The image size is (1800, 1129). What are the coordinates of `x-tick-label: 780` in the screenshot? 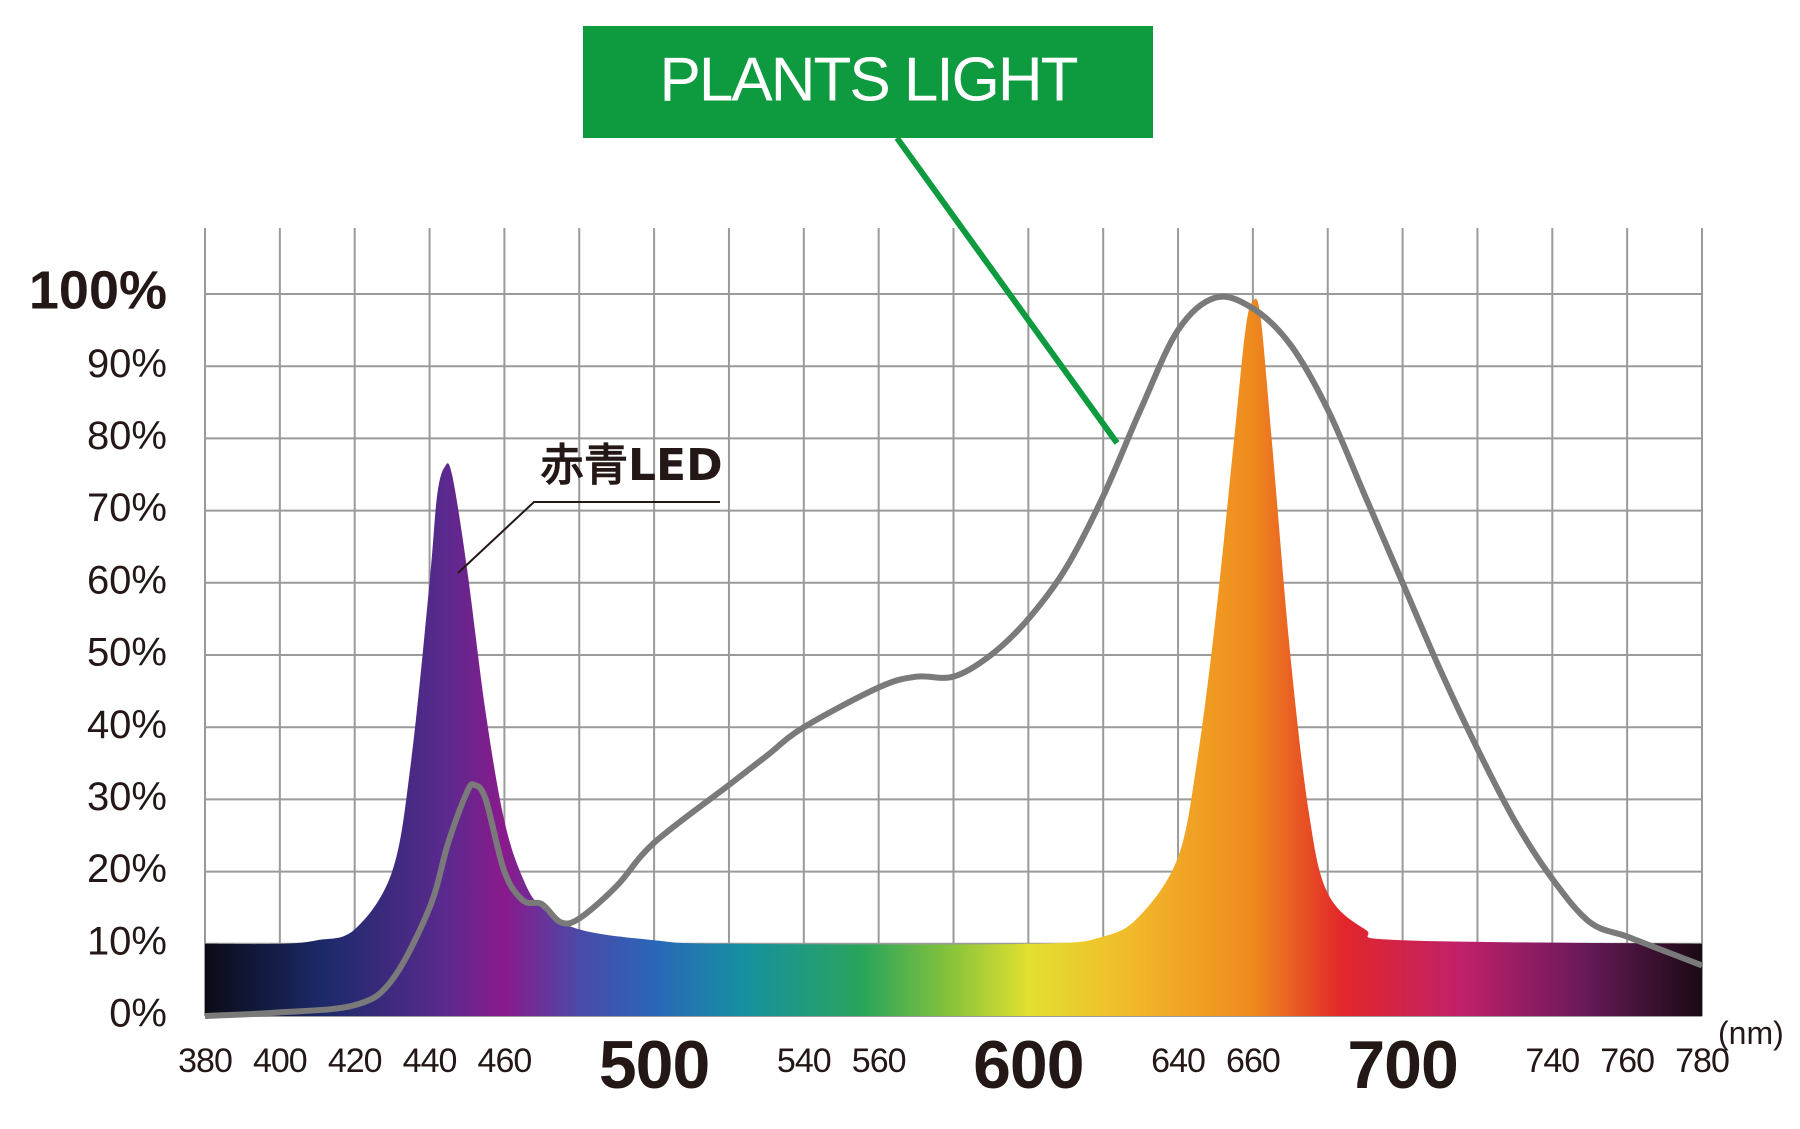 It's located at (1702, 1061).